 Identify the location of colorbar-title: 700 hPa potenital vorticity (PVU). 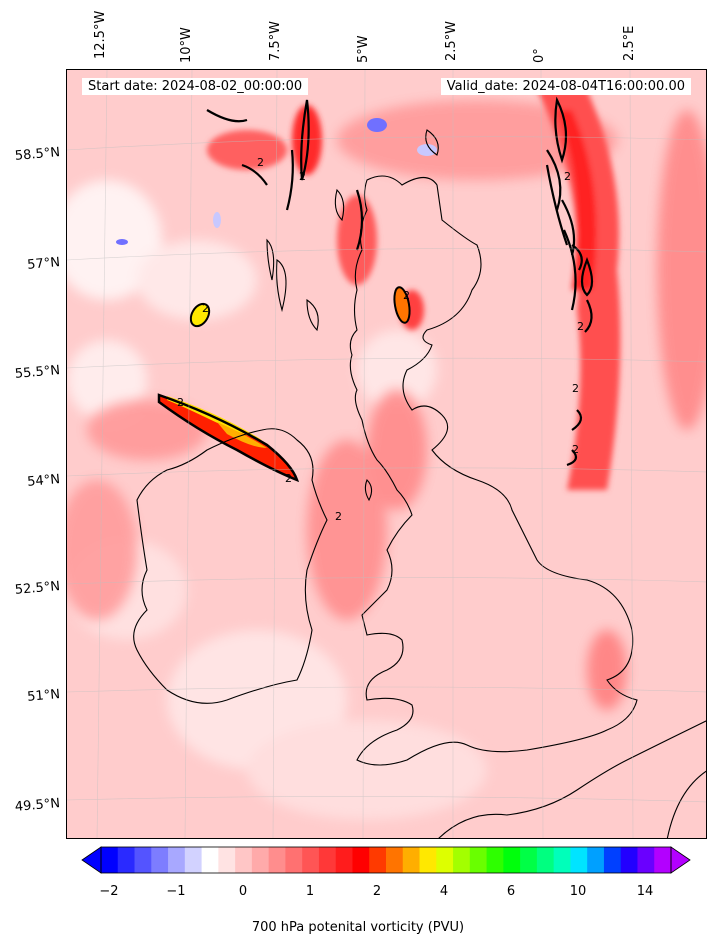
(358, 927).